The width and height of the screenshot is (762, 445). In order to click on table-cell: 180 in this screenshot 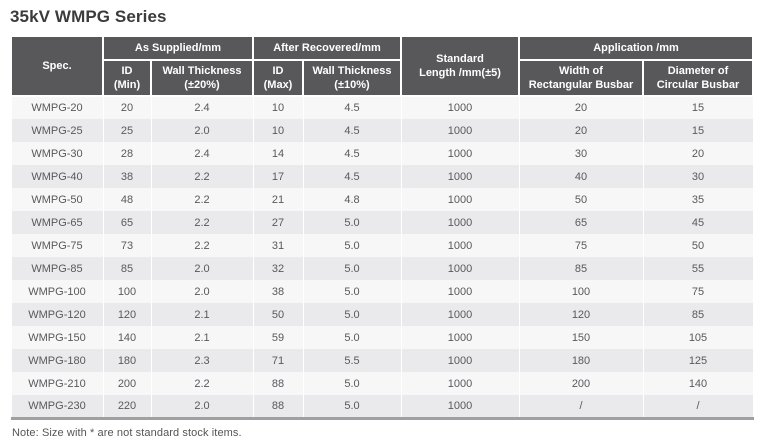, I will do `click(127, 360)`.